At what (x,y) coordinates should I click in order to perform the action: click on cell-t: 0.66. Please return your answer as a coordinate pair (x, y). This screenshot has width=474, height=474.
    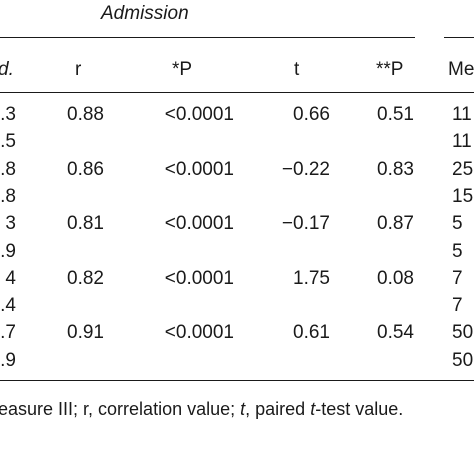
    Looking at the image, I should click on (311, 114).